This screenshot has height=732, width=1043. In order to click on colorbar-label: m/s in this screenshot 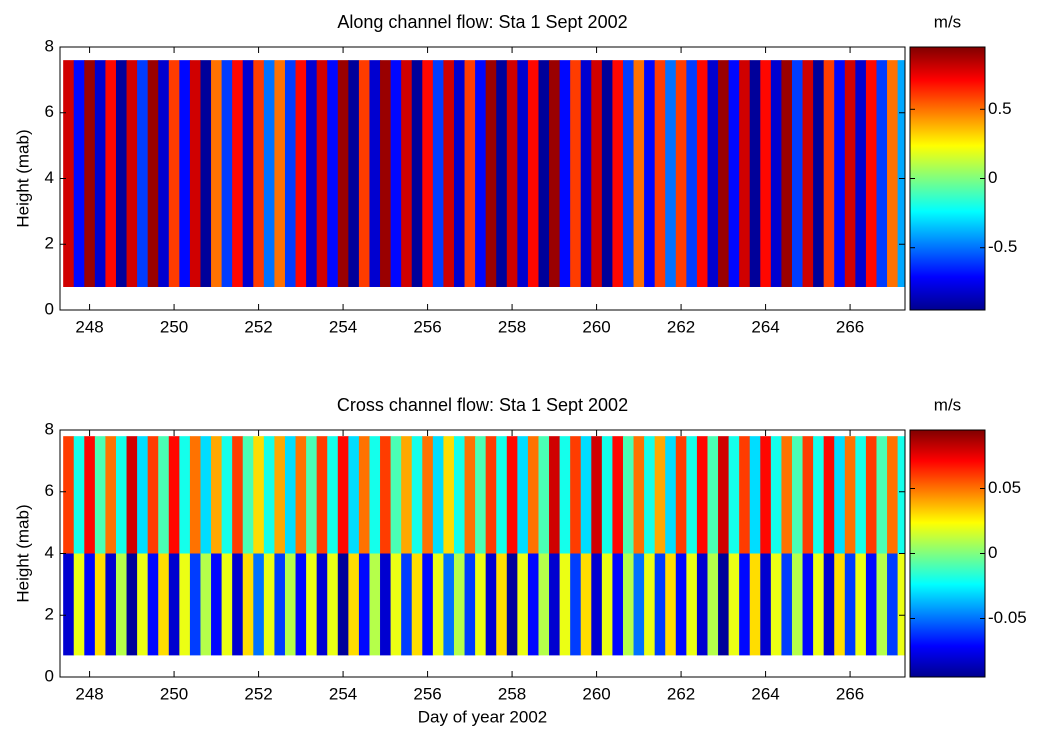, I will do `click(947, 21)`.